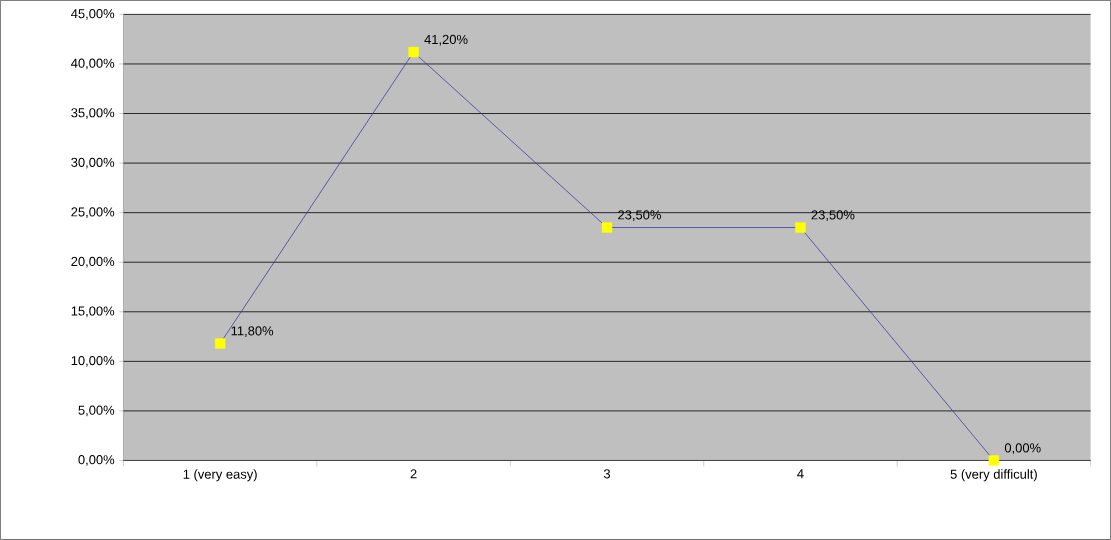  I want to click on x-tick-label: 1 (very easy), so click(220, 475).